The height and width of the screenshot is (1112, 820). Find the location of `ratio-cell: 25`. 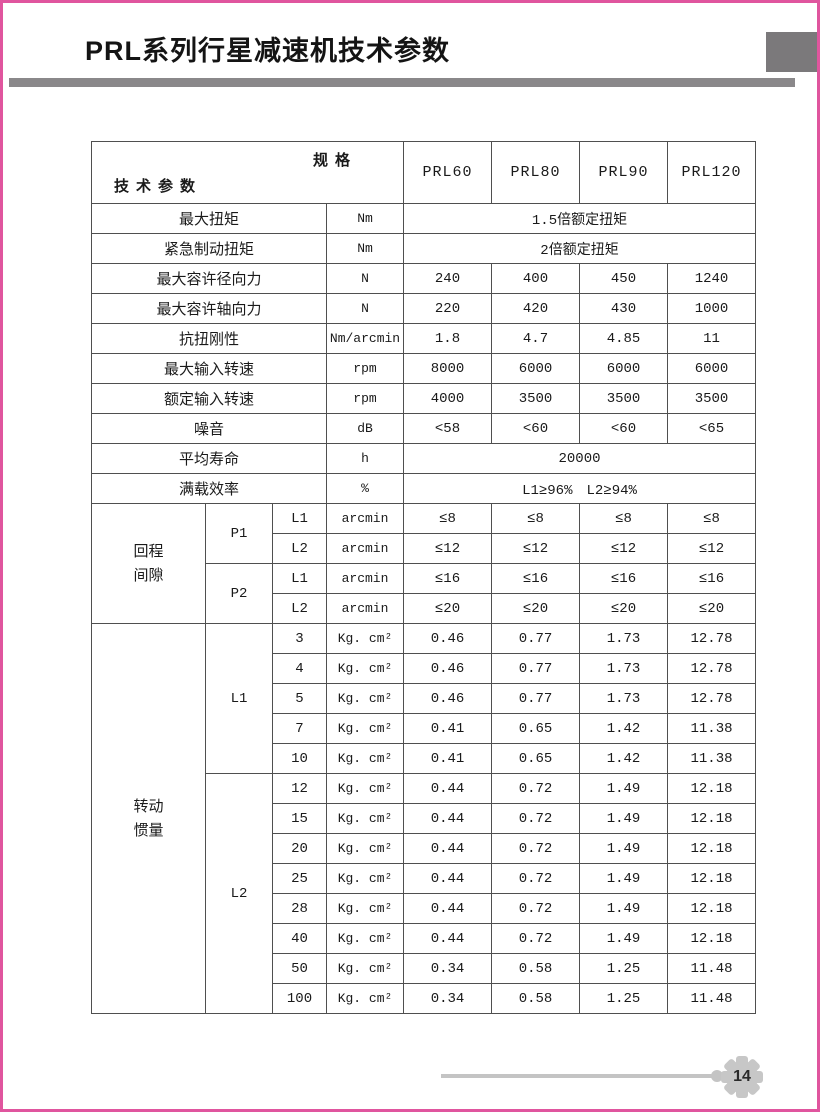

ratio-cell: 25 is located at coordinates (299, 878).